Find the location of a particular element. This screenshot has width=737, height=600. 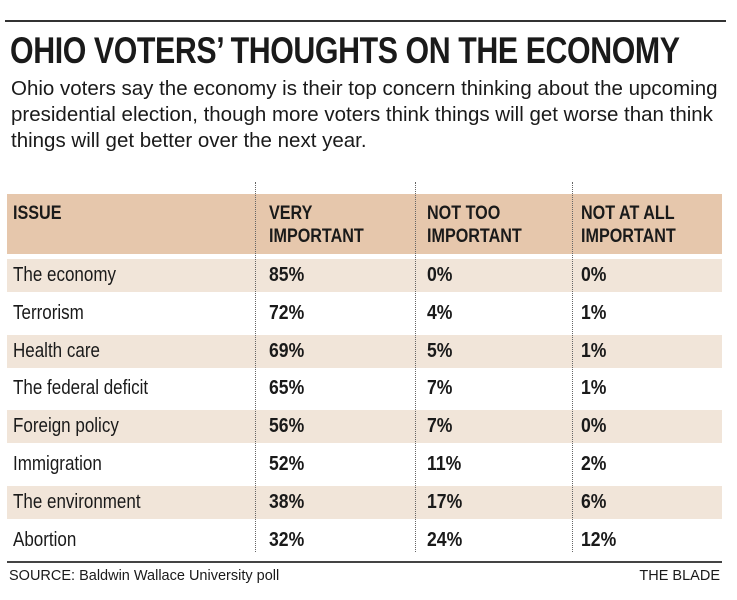

value-very: 72% is located at coordinates (287, 312).